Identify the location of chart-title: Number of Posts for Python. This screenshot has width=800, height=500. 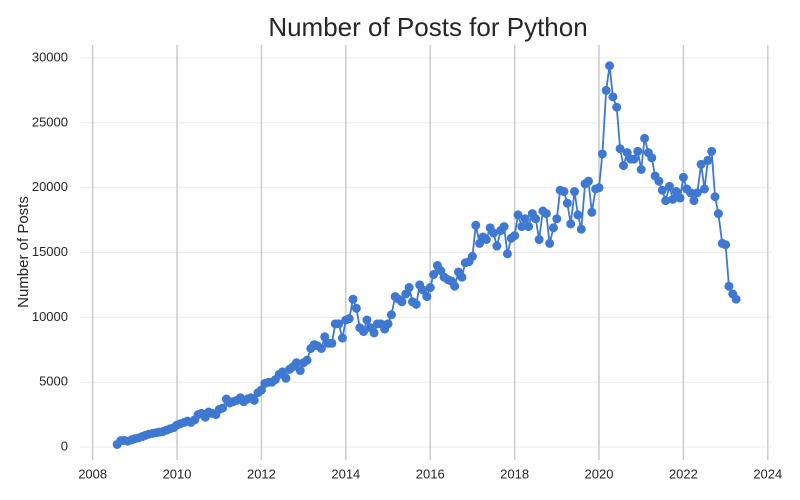
(427, 27).